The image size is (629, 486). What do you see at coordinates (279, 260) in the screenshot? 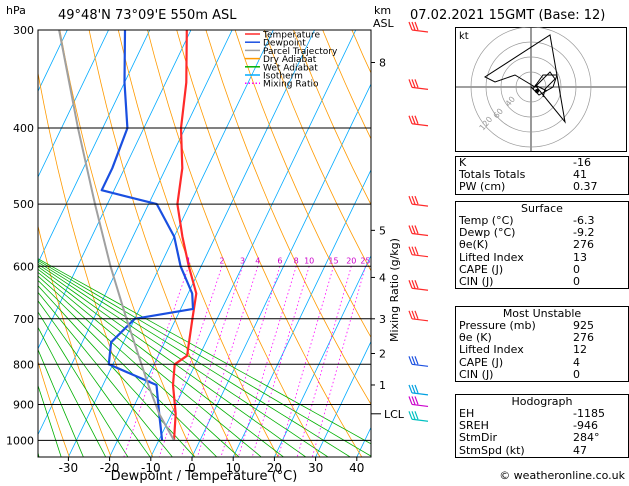
I see `mixing-ratio-label: 6` at bounding box center [279, 260].